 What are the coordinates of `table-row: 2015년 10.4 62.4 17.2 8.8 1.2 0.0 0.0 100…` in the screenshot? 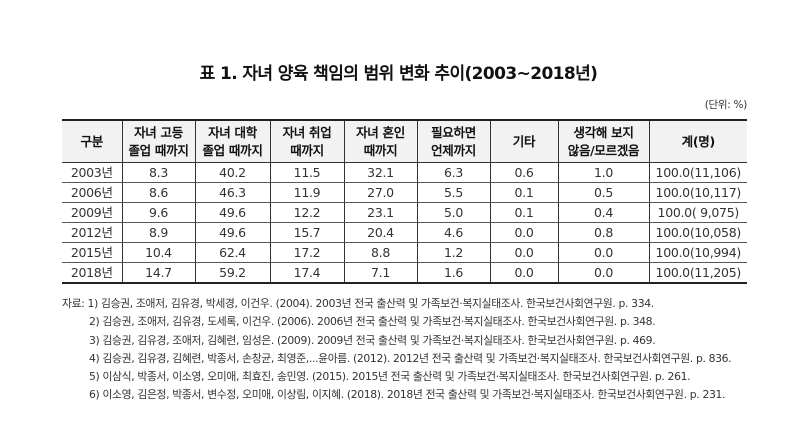 It's located at (404, 252).